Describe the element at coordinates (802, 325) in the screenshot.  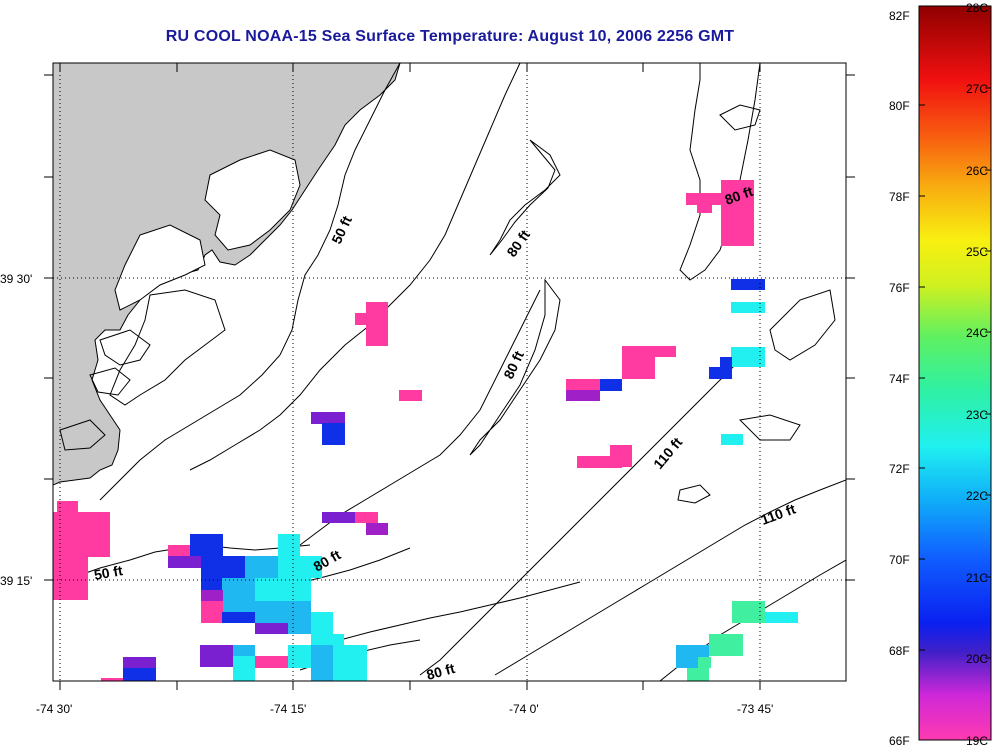
I see `closed-contour-c` at that location.